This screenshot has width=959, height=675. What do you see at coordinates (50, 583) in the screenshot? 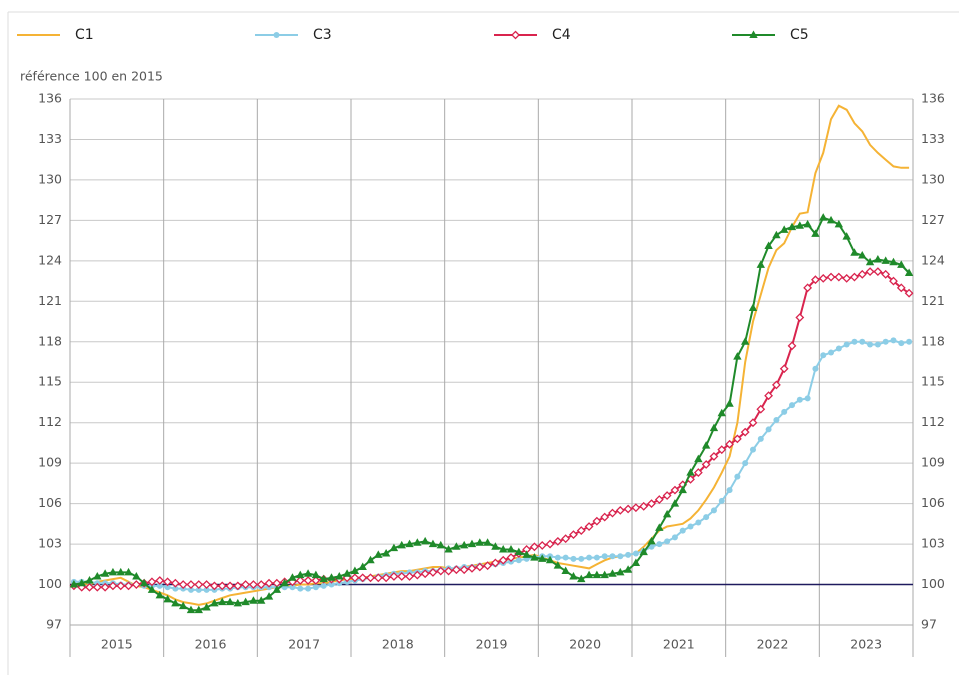
I see `y-tick-label: 100` at bounding box center [50, 583].